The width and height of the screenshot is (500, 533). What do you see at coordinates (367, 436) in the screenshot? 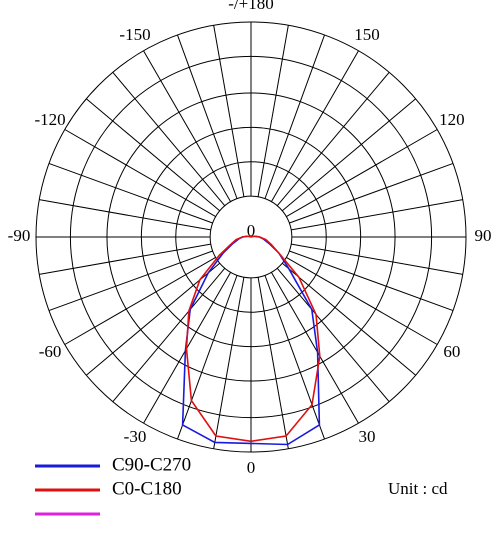
I see `theta-tick-label: 30` at bounding box center [367, 436].